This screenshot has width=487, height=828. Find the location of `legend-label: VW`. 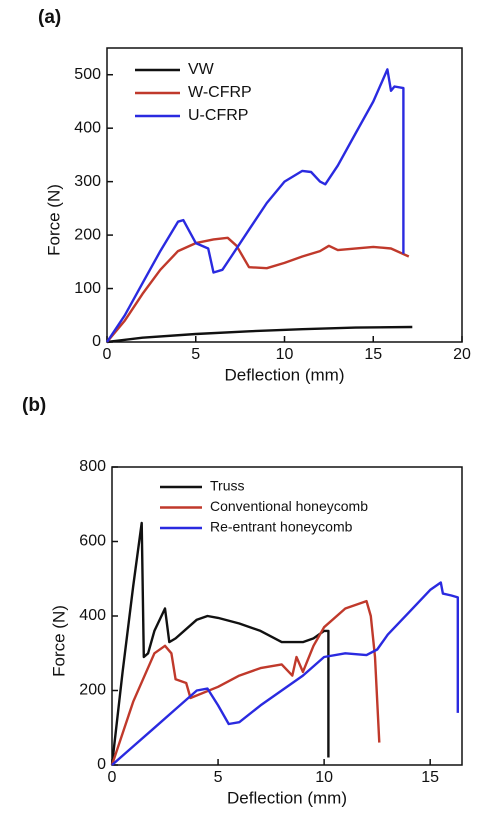

legend-label: VW is located at coordinates (201, 69).